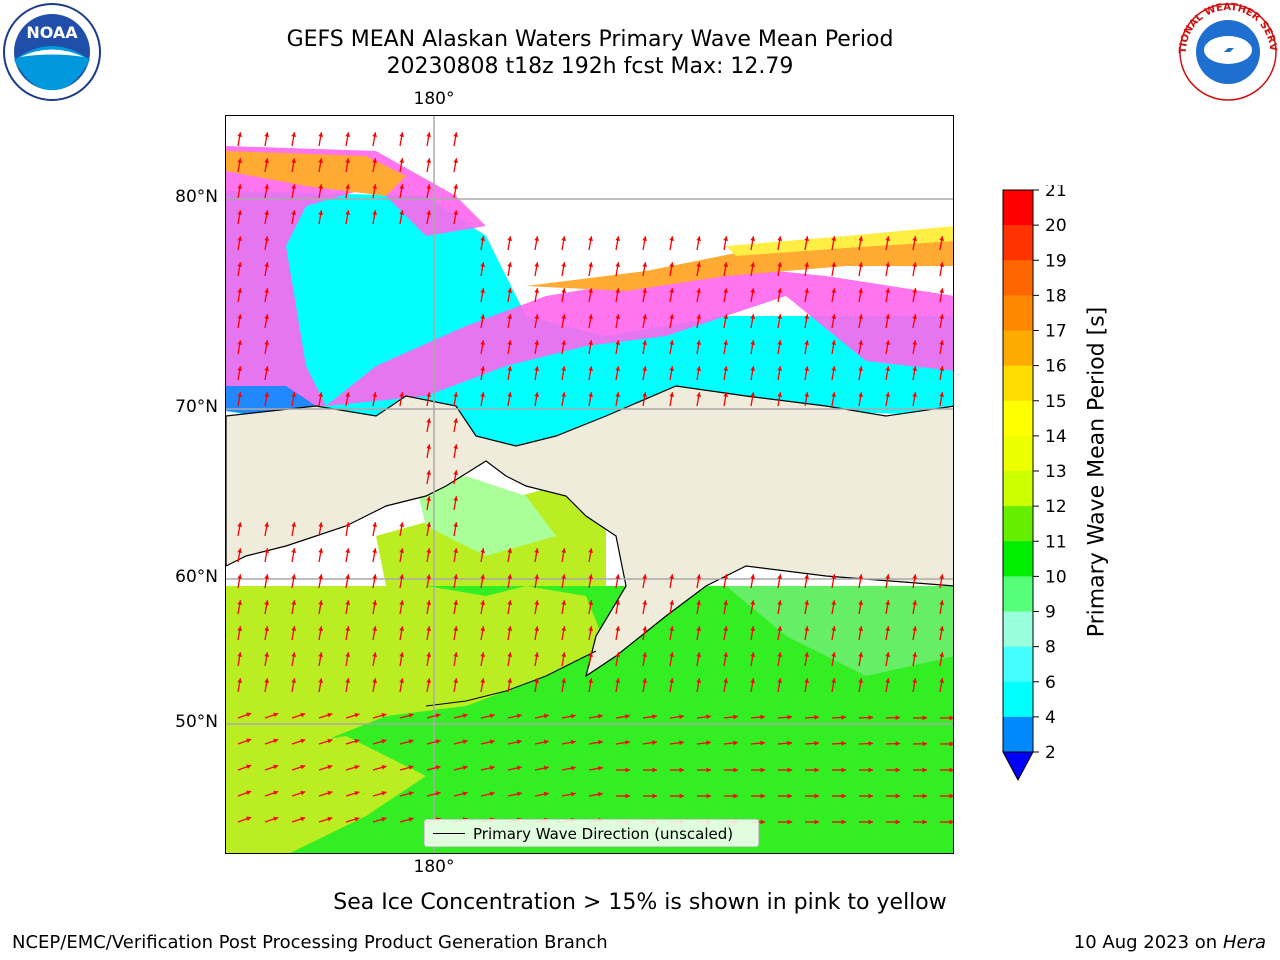 This screenshot has width=1280, height=960. Describe the element at coordinates (316, 173) in the screenshot. I see `sea-ice-orange-west` at that location.